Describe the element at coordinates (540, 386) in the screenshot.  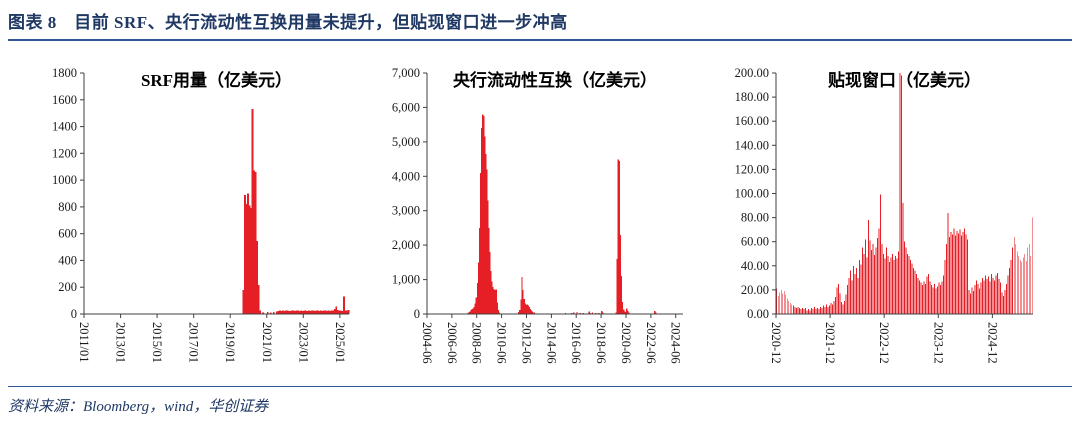
I see `footer-divider` at that location.